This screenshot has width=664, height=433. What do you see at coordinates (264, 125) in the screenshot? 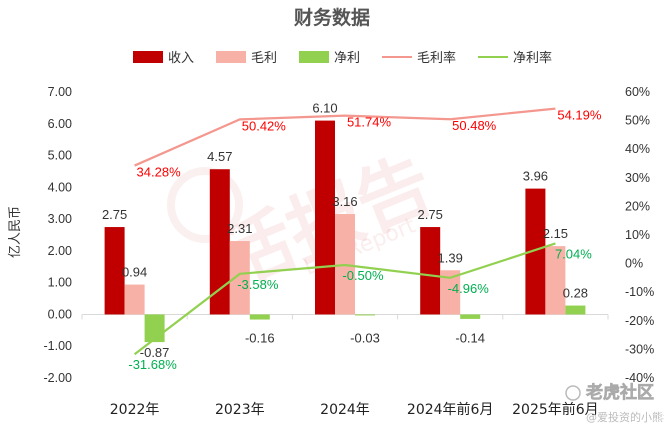
I see `data-label-毛利率: 50.42%` at bounding box center [264, 125].